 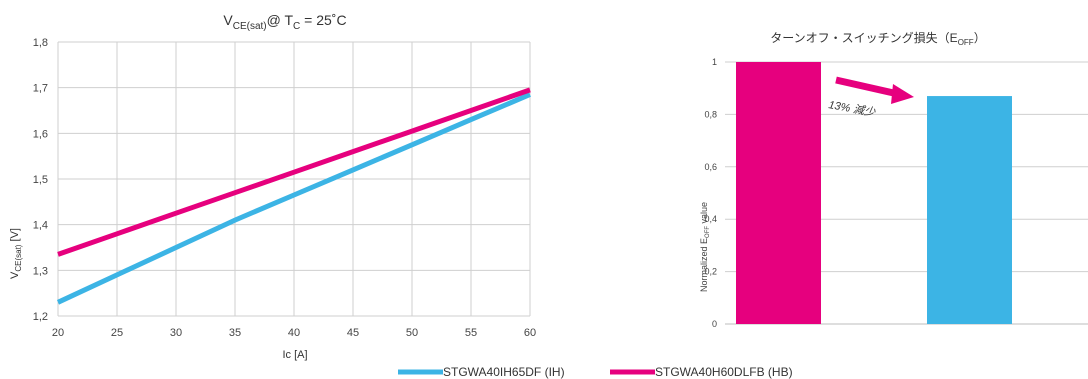 I want to click on bar-hb, so click(x=778, y=193).